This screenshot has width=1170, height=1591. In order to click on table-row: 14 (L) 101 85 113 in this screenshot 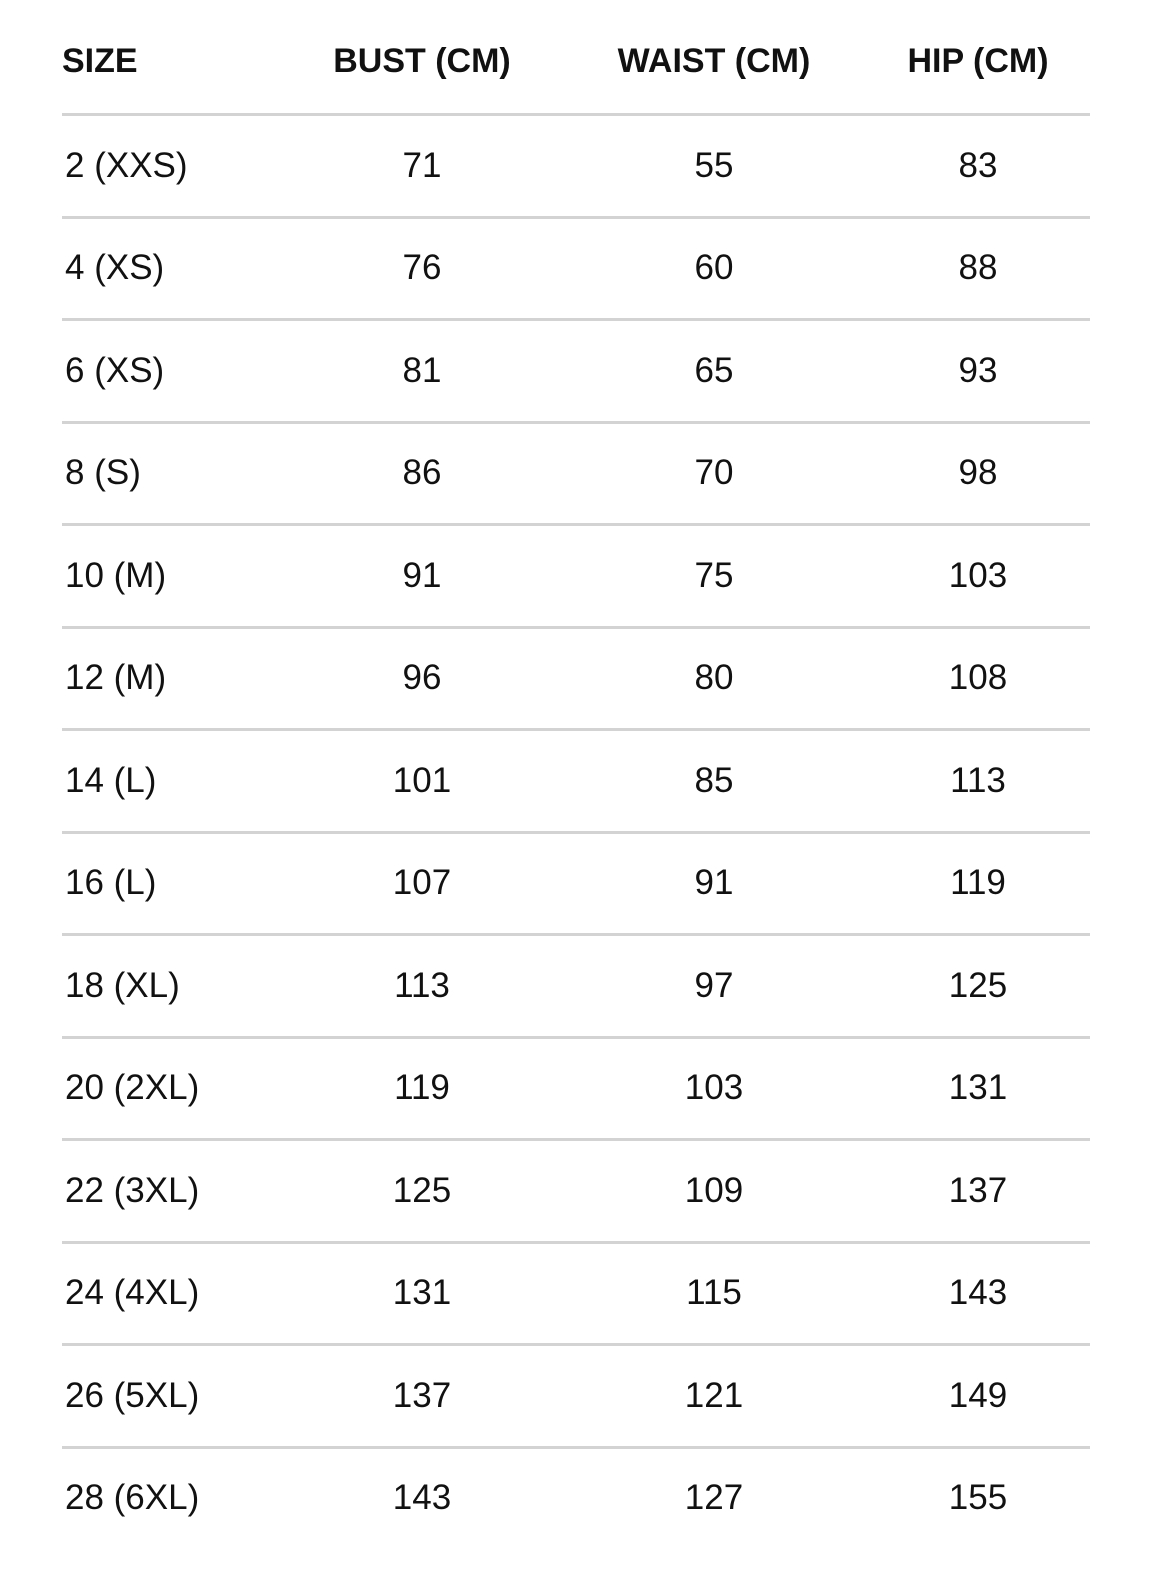, I will do `click(576, 779)`.